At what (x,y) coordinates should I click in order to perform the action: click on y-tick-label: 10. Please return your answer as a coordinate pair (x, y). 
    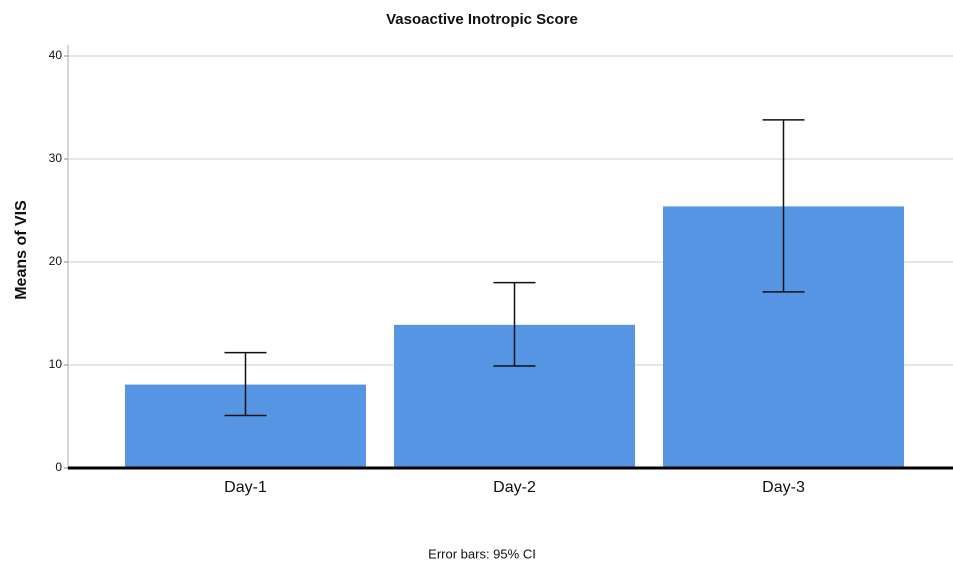
    Looking at the image, I should click on (56, 364).